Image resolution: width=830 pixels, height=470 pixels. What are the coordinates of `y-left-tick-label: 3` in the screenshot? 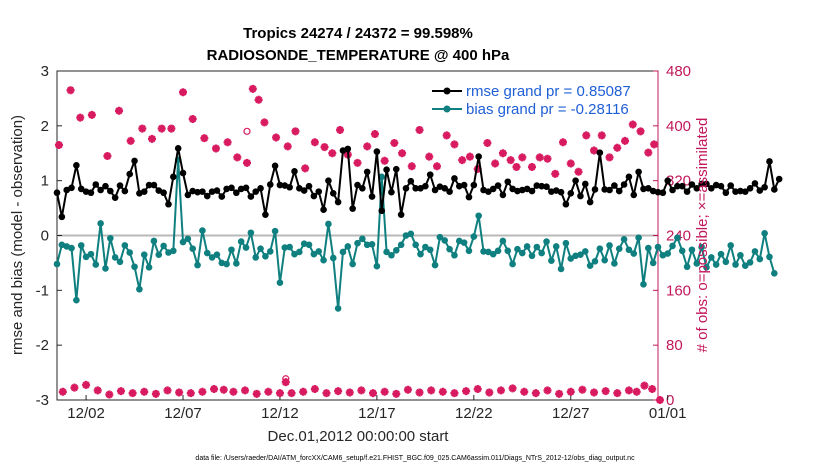 It's located at (45, 71).